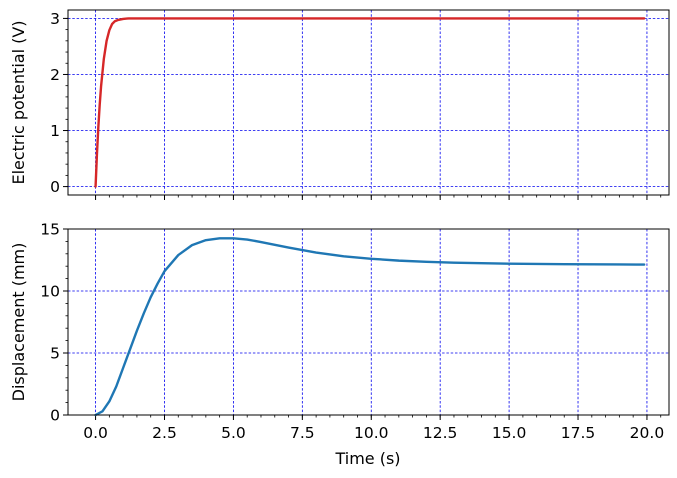  I want to click on x-tick-label: 7.5, so click(302, 433).